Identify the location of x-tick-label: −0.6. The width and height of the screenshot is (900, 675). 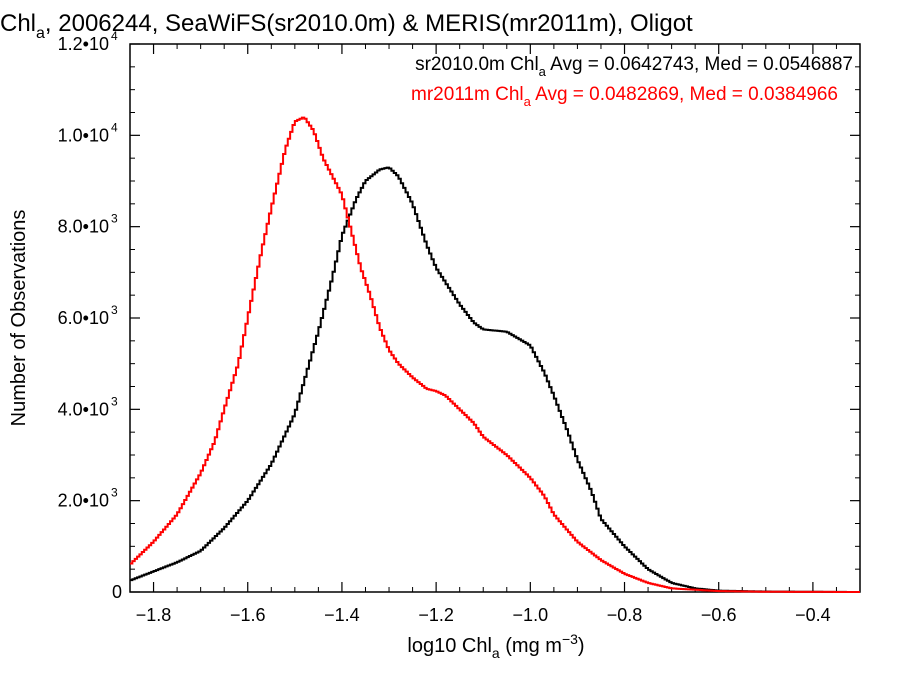
(719, 615).